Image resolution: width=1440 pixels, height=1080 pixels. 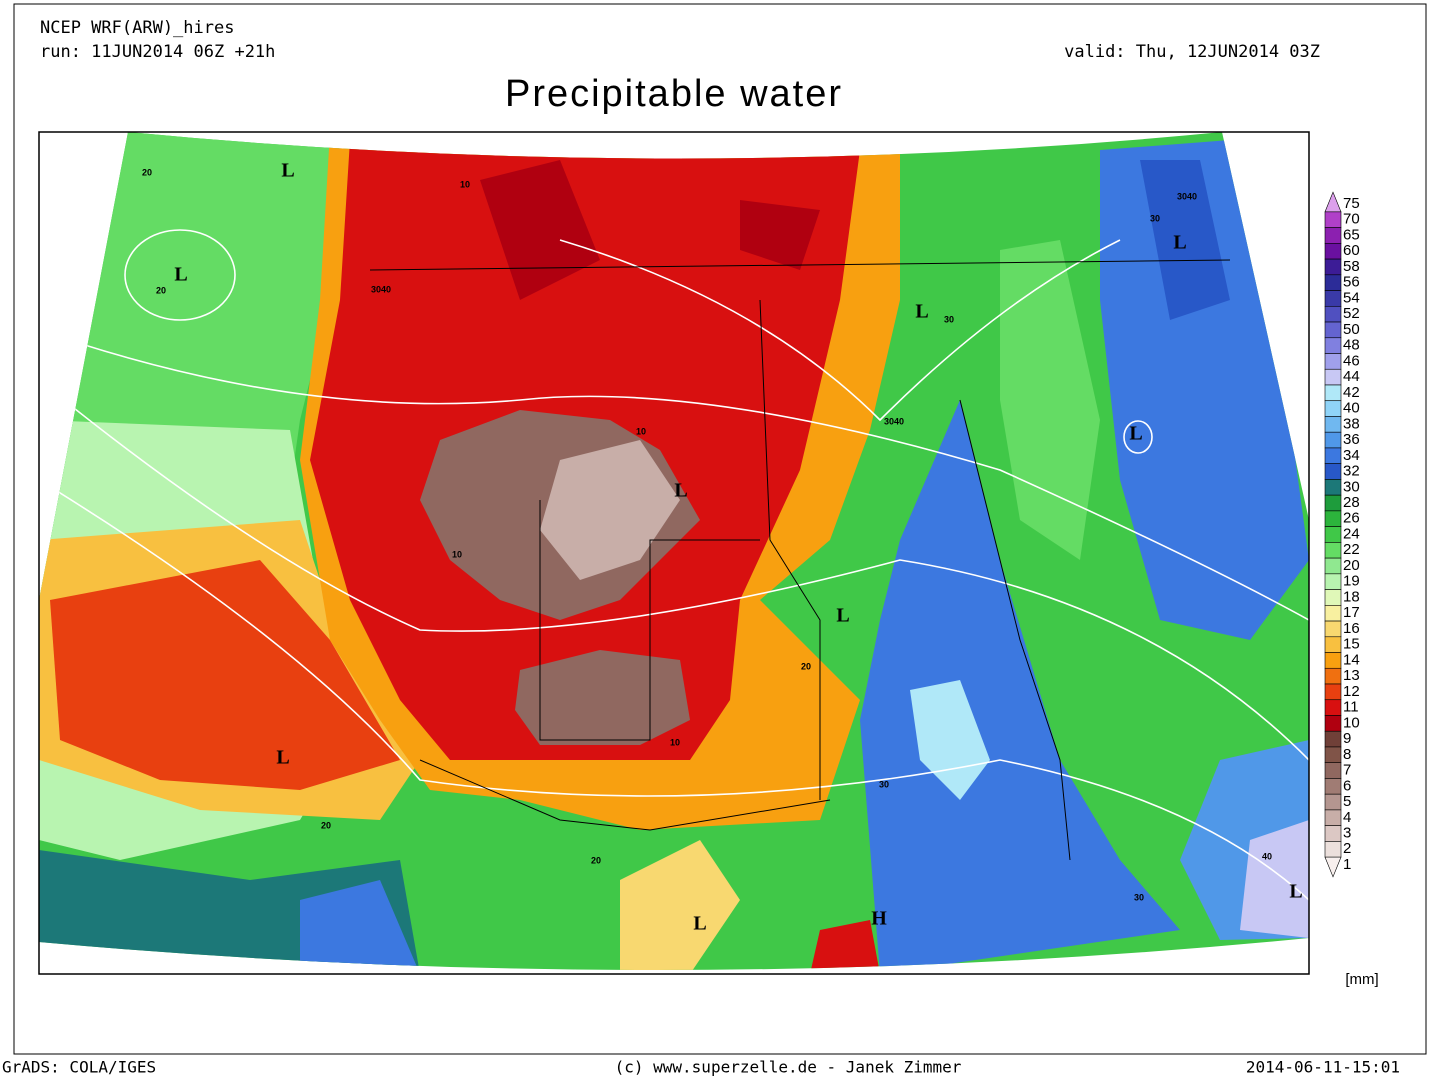 What do you see at coordinates (602, 697) in the screenshot?
I see `field-four-corners` at bounding box center [602, 697].